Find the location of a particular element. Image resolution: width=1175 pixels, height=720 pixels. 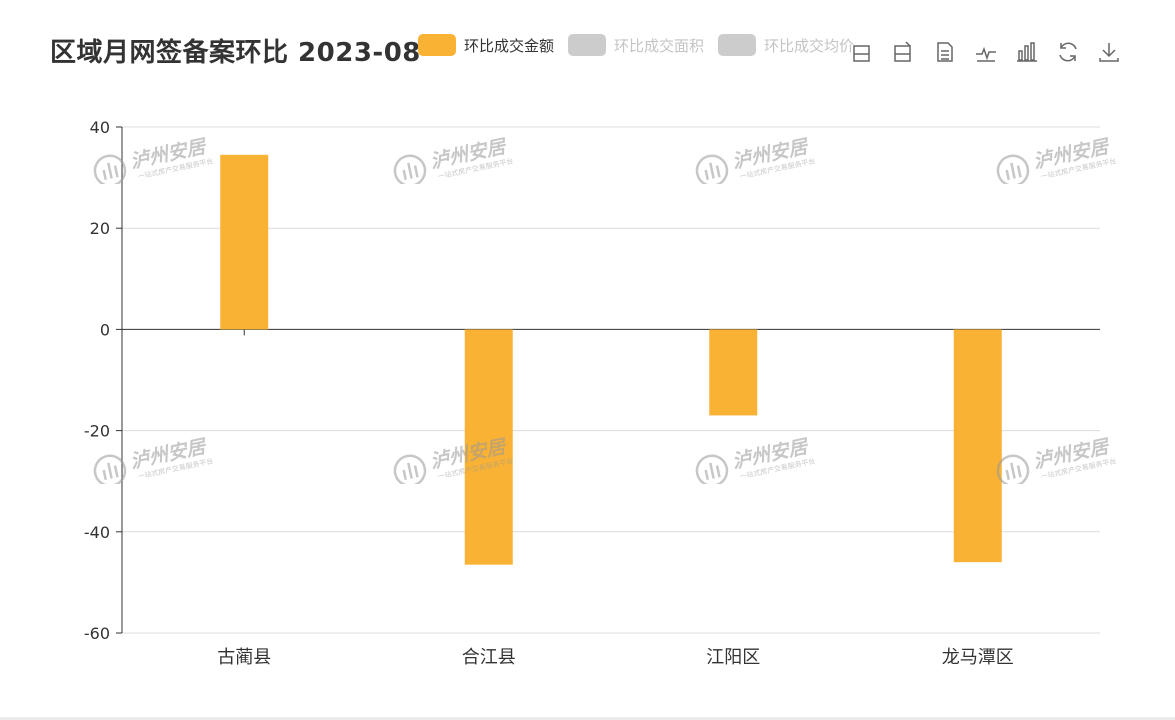

legend-label-amount: 环比成交金额 is located at coordinates (509, 45).